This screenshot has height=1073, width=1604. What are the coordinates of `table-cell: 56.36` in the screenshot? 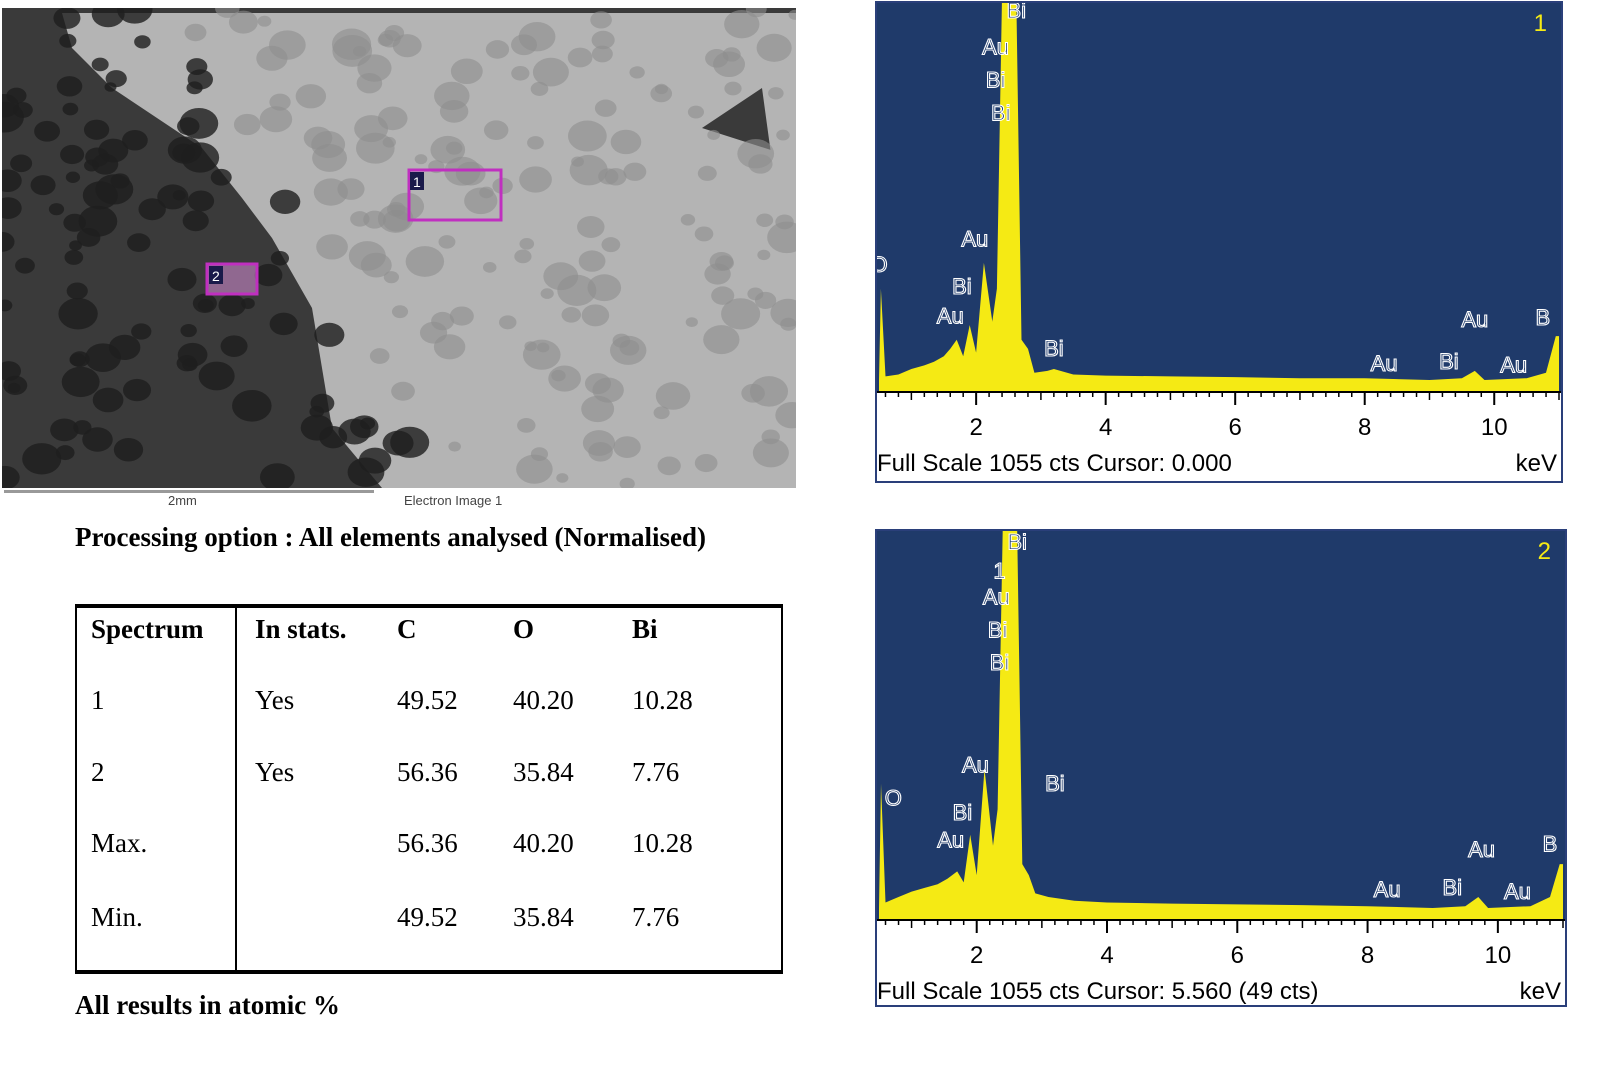 It's located at (427, 843).